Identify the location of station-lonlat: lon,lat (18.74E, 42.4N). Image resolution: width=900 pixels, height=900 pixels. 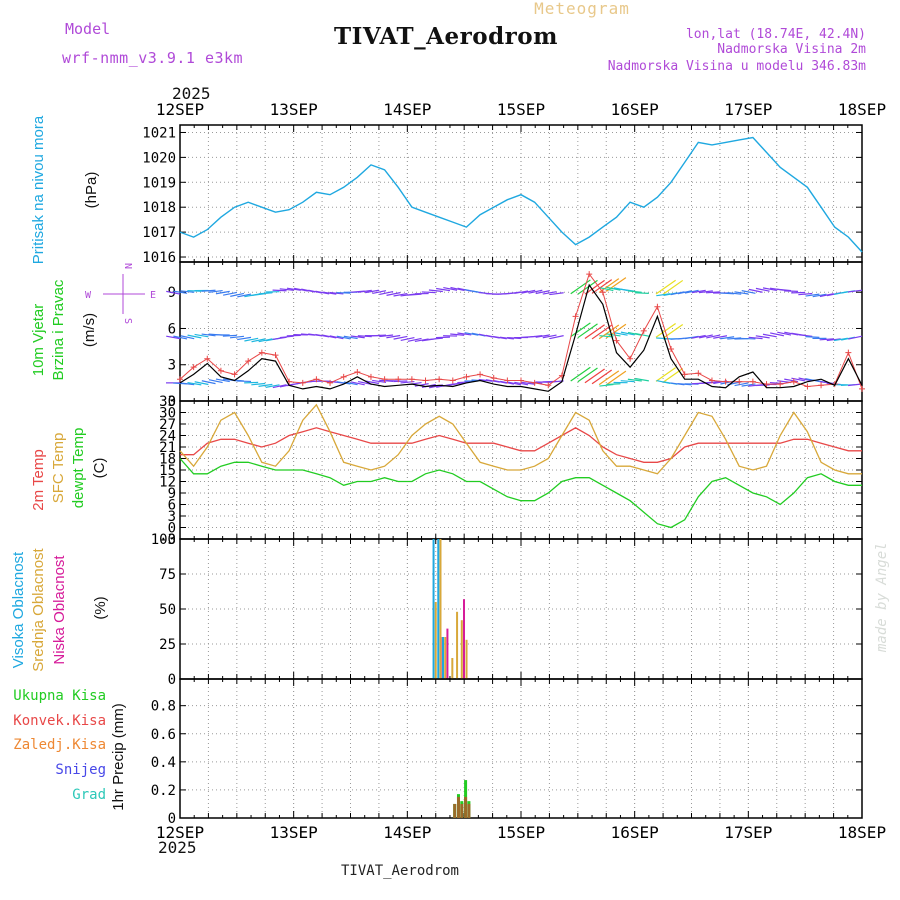
(776, 34).